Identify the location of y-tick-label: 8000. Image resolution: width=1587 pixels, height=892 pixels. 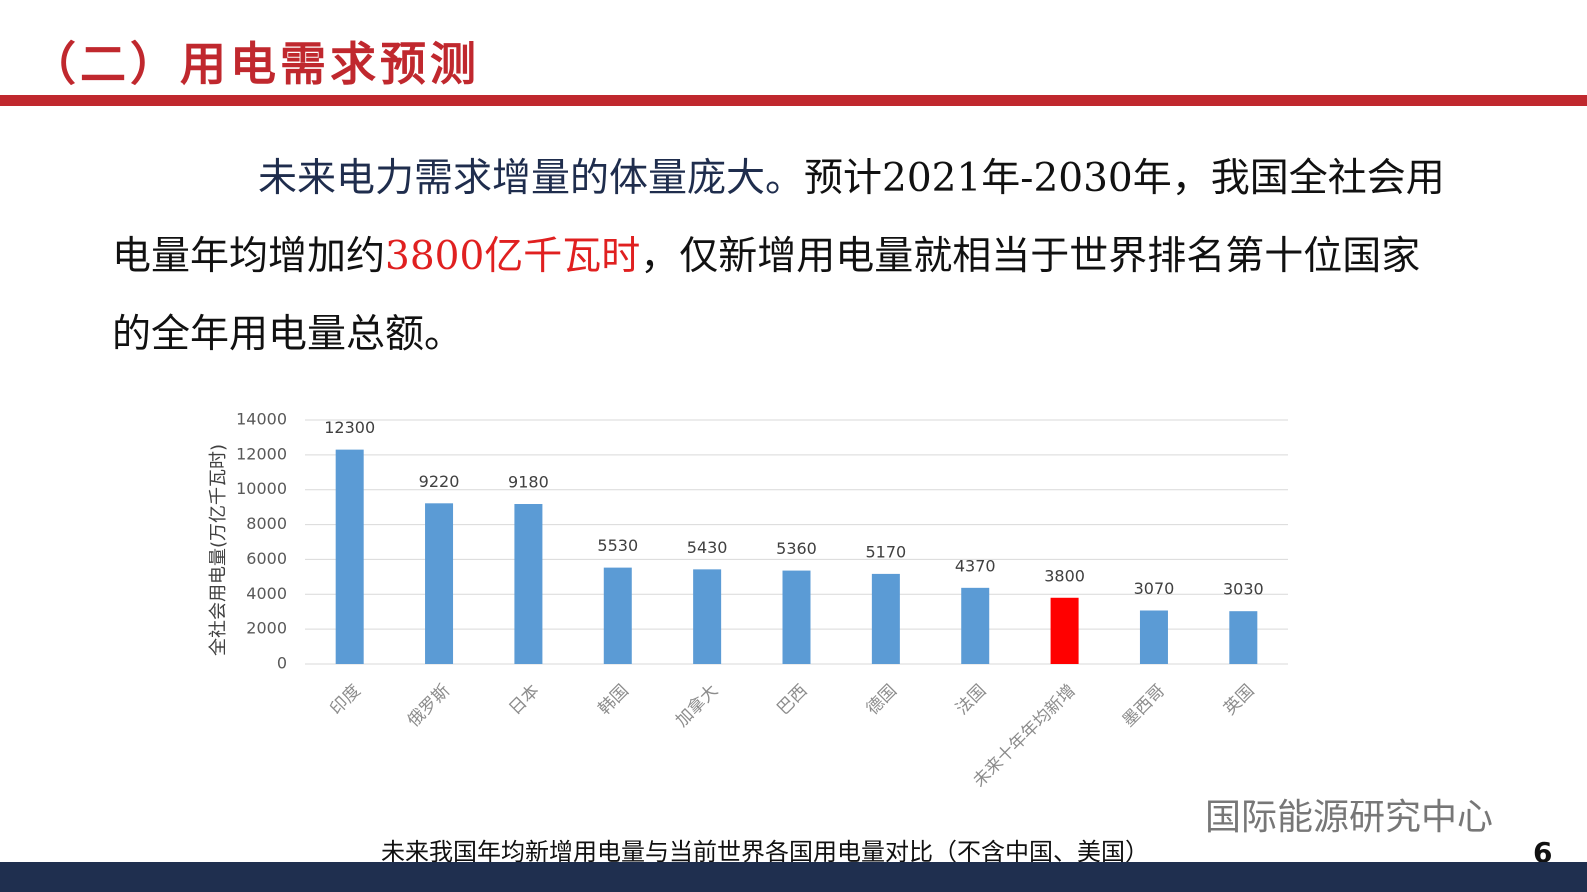
(266, 523).